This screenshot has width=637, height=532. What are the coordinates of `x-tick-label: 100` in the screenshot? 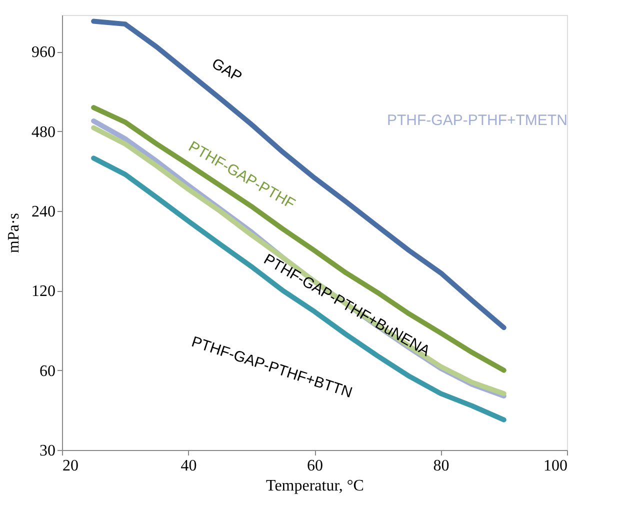 It's located at (556, 466).